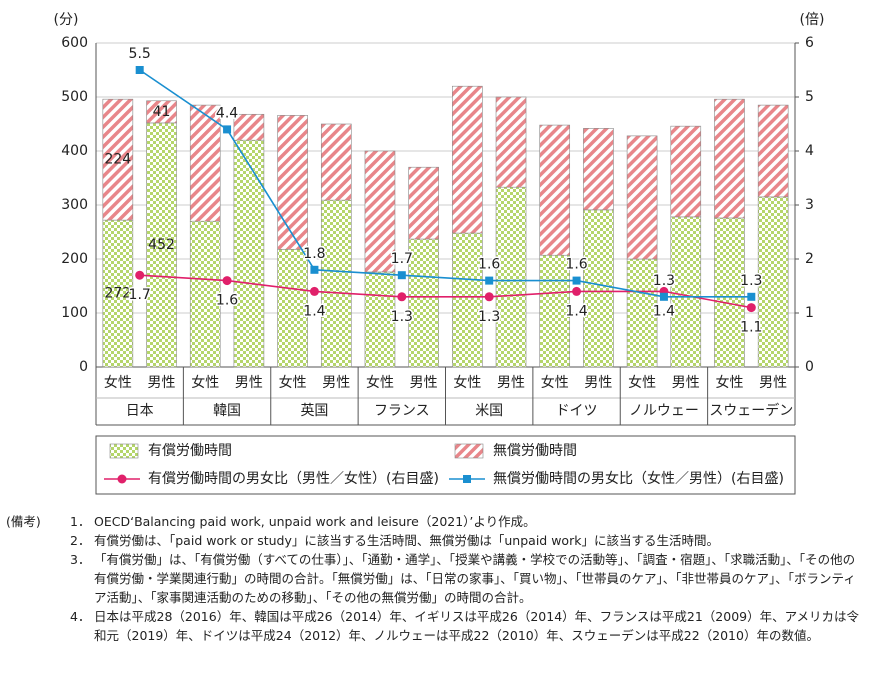  I want to click on y2-tick-label: 1, so click(809, 313).